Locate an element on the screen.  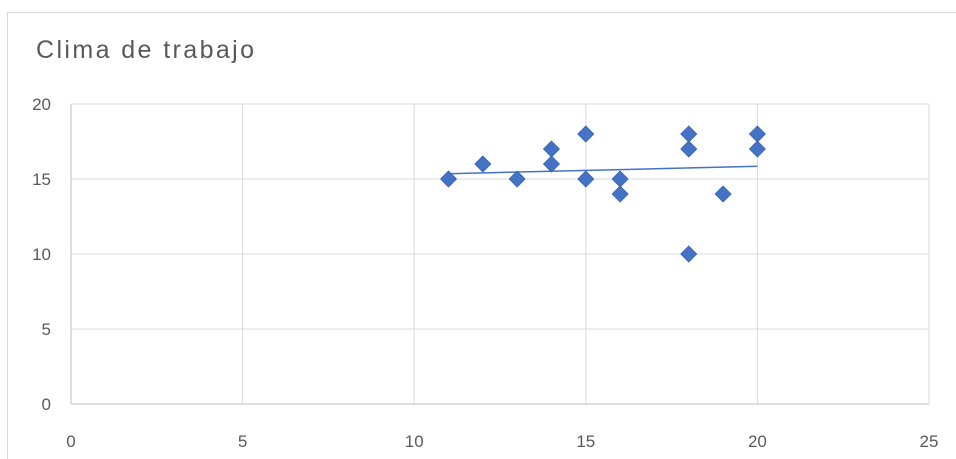
trendline-layer is located at coordinates (603, 170).